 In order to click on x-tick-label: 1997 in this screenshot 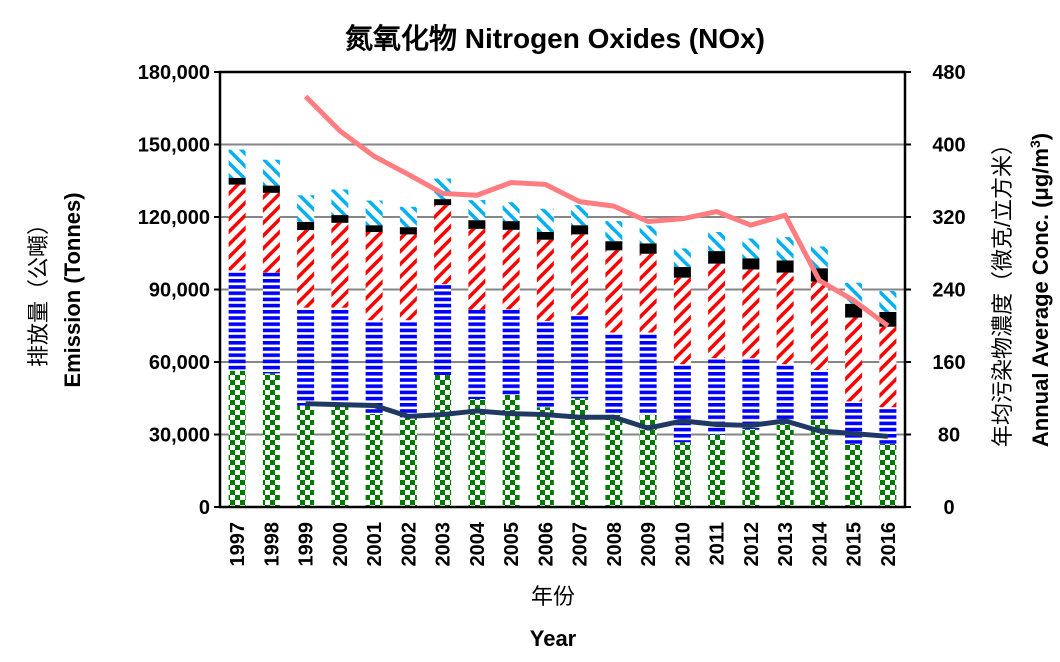, I will do `click(238, 544)`.